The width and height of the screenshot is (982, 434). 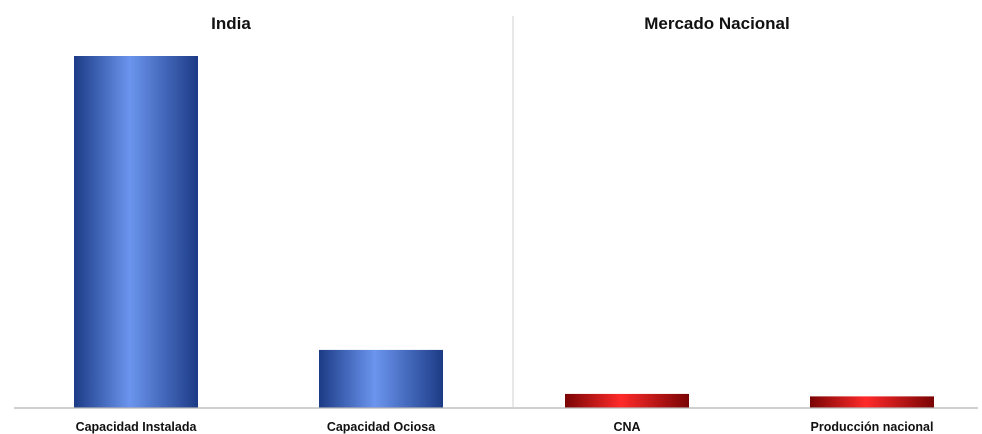 What do you see at coordinates (381, 427) in the screenshot?
I see `category-label-capacidad-ociosa: Capacidad Ociosa` at bounding box center [381, 427].